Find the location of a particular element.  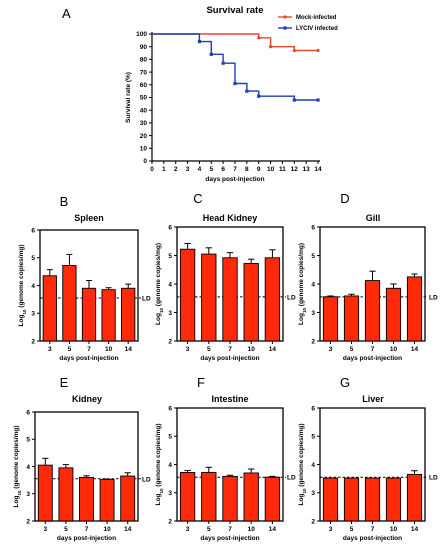

y-tick-label: 100 is located at coordinates (141, 34).